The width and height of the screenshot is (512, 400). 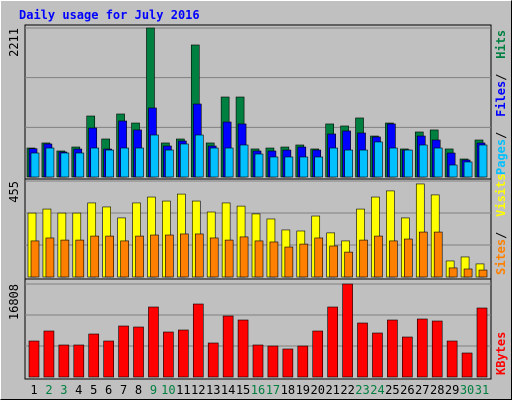 What do you see at coordinates (108, 390) in the screenshot?
I see `x-tick-label: 6` at bounding box center [108, 390].